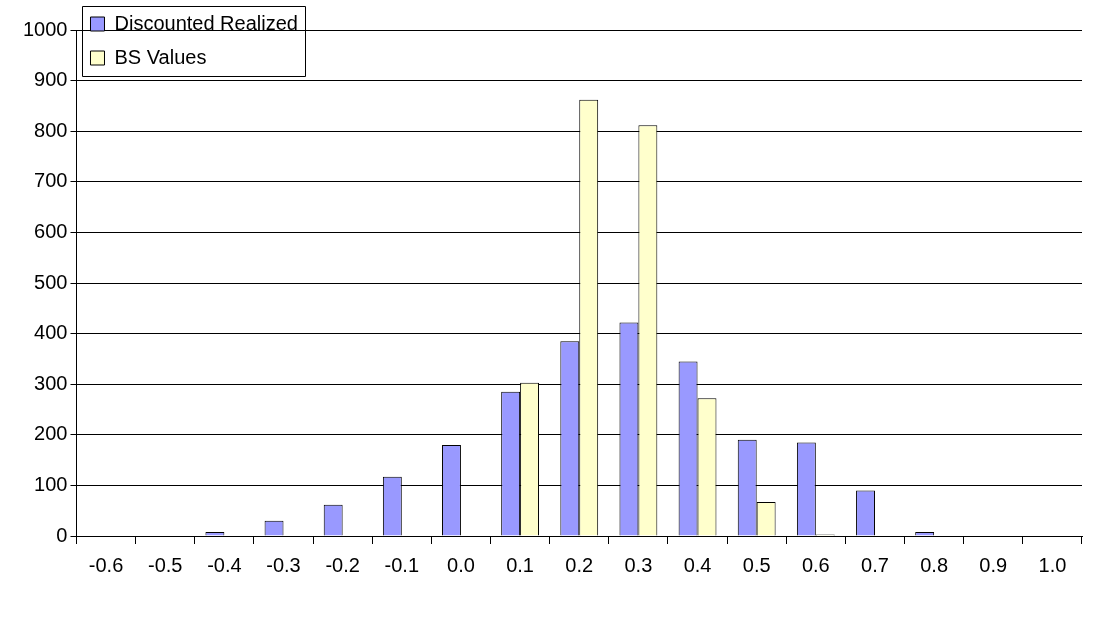  Describe the element at coordinates (342, 564) in the screenshot. I see `x-tick-label: -0.2` at that location.